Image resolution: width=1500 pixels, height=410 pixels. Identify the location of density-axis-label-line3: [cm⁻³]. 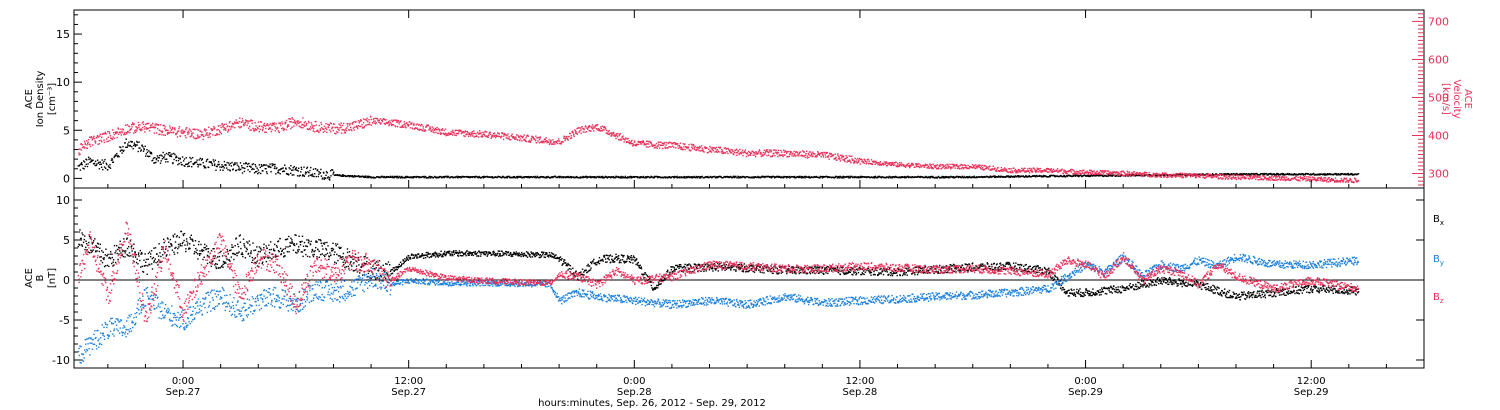
(52, 99).